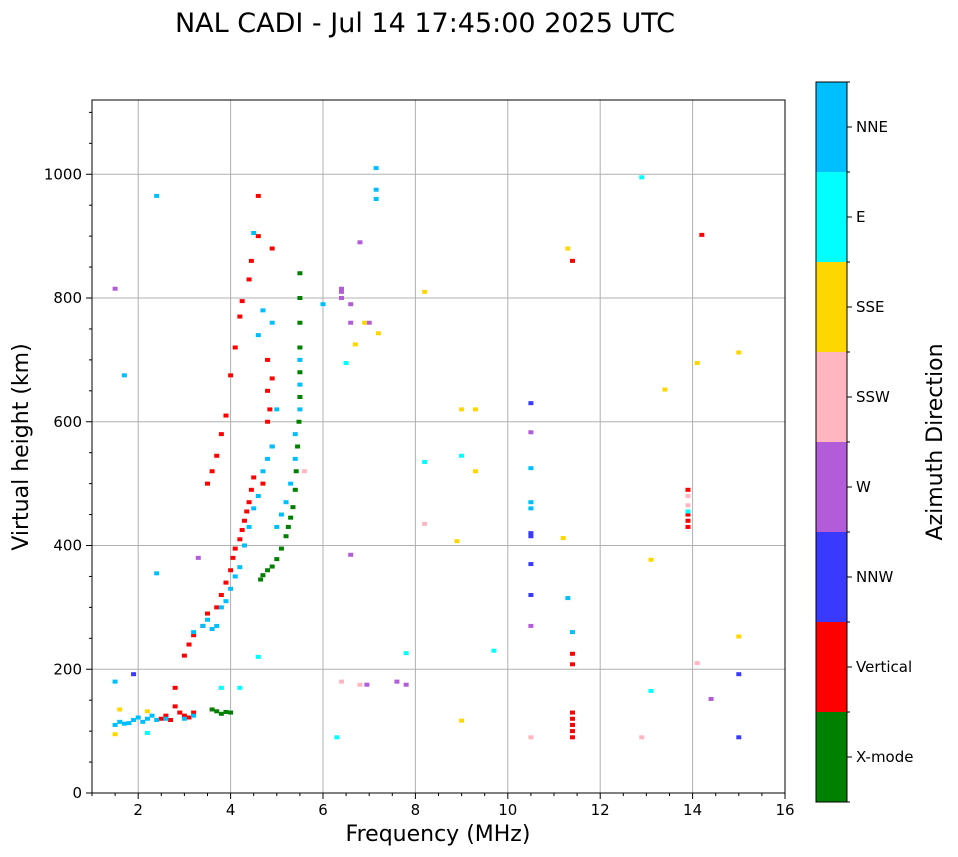  I want to click on x-tick-label: 2, so click(138, 810).